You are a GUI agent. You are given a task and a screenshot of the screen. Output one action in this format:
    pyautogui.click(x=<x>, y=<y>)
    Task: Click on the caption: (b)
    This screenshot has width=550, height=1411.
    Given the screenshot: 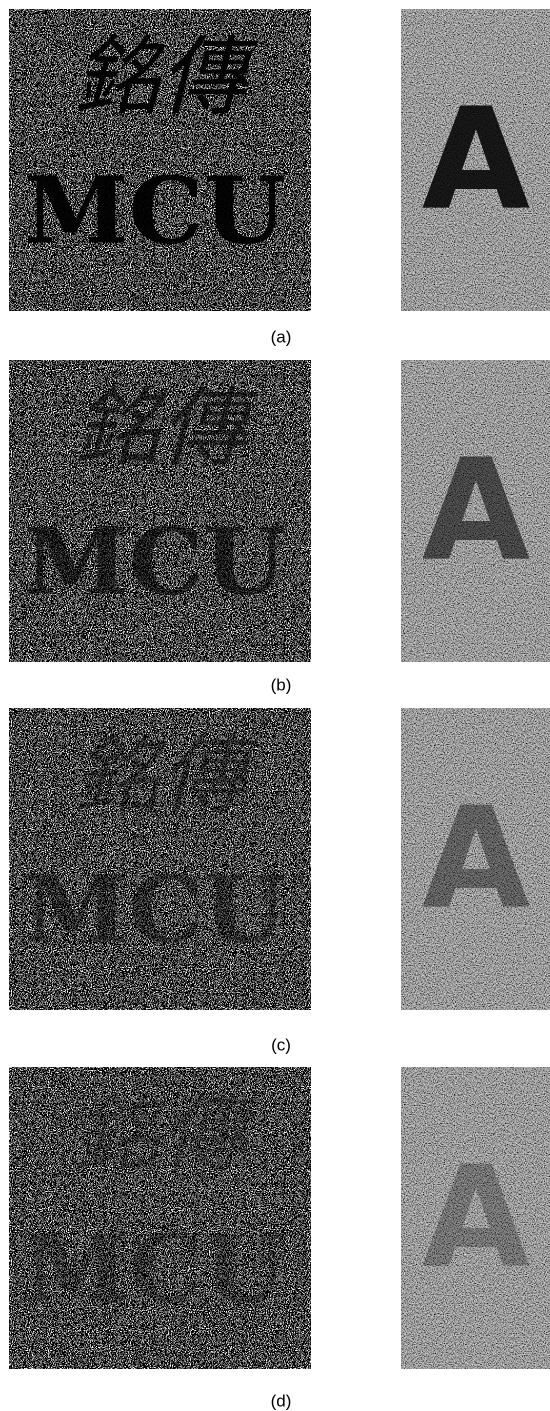 What is the action you would take?
    pyautogui.click(x=281, y=684)
    